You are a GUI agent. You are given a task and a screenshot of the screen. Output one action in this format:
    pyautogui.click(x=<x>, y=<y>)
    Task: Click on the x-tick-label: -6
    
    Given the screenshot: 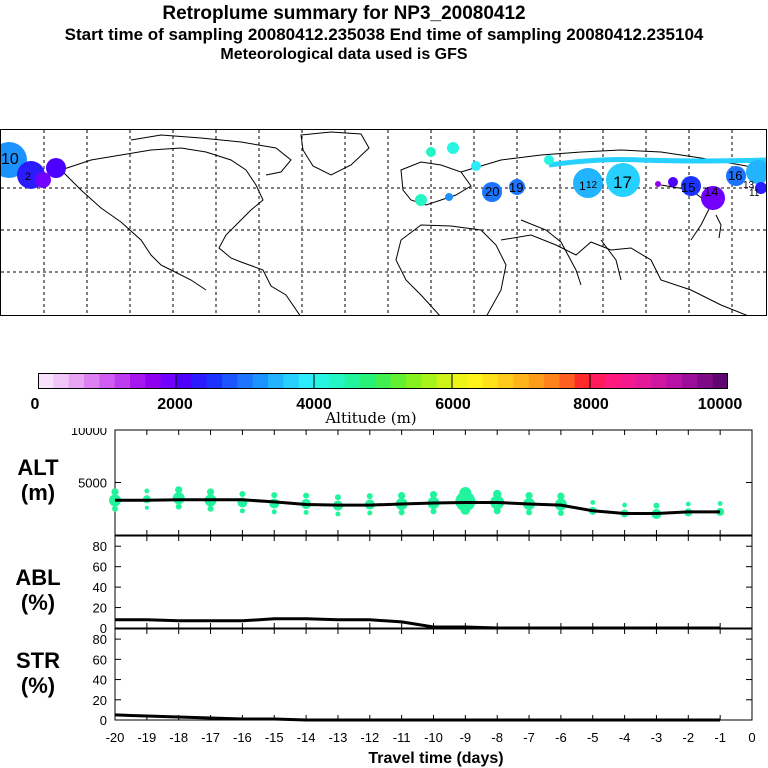 What is the action you would take?
    pyautogui.click(x=561, y=737)
    